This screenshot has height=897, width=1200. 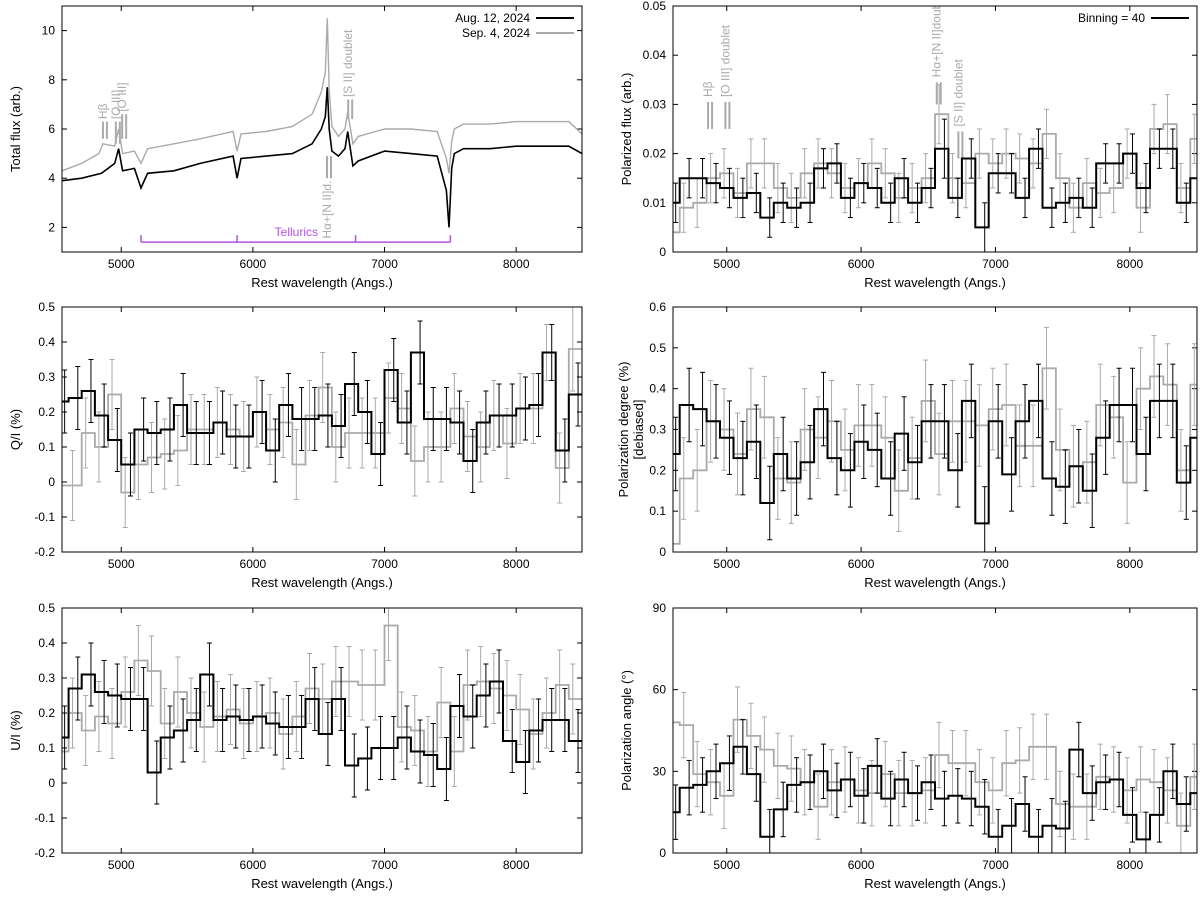 I want to click on annotation-label: [O III], so click(x=116, y=104).